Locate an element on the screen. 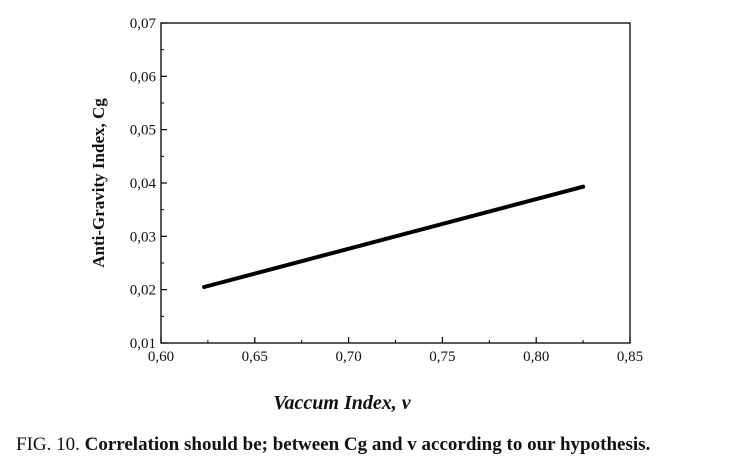 This screenshot has height=469, width=731. y-tick-label: 0,02 is located at coordinates (143, 291).